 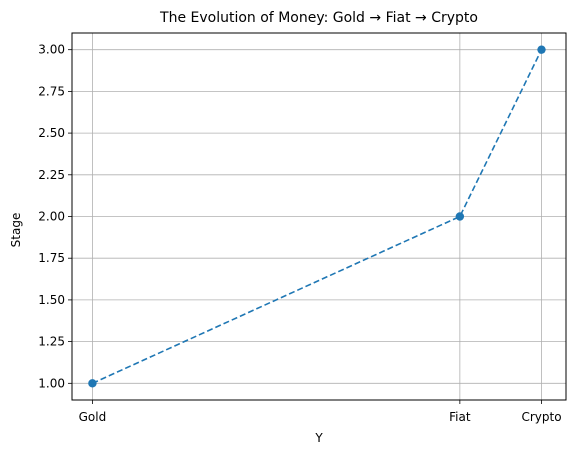 I want to click on x-tick-label: Fiat, so click(x=460, y=417).